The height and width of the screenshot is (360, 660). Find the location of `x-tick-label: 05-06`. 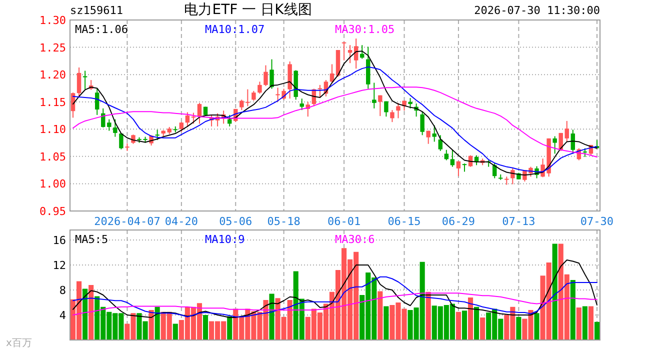

x-tick-label: 05-06 is located at coordinates (235, 221).